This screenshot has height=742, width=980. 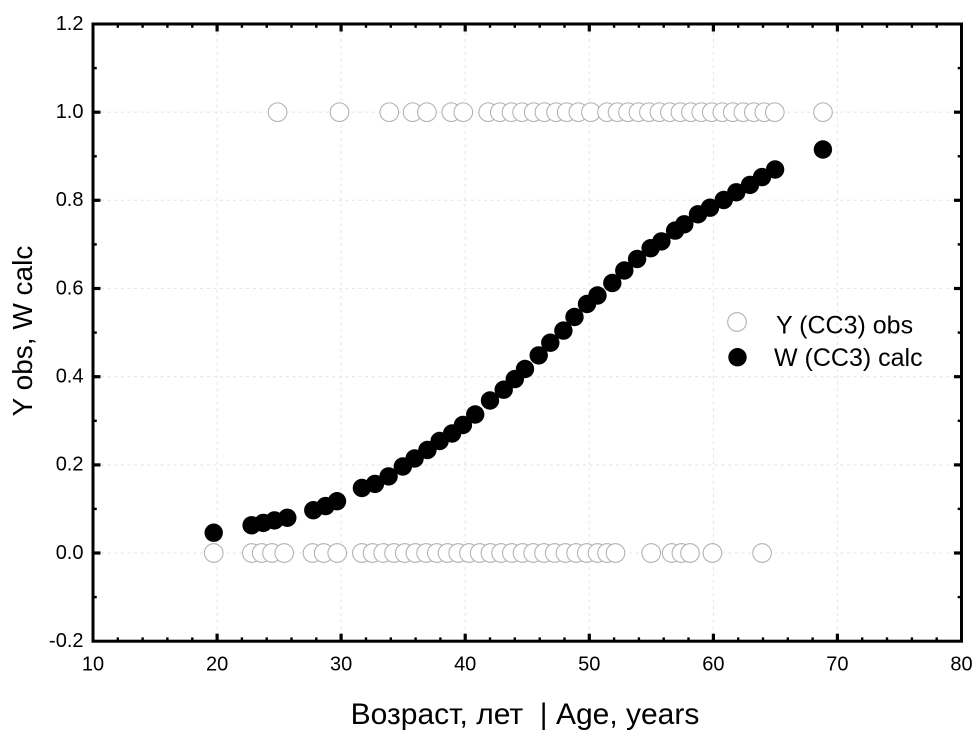 What do you see at coordinates (70, 553) in the screenshot?
I see `svg-text: 0.0` at bounding box center [70, 553].